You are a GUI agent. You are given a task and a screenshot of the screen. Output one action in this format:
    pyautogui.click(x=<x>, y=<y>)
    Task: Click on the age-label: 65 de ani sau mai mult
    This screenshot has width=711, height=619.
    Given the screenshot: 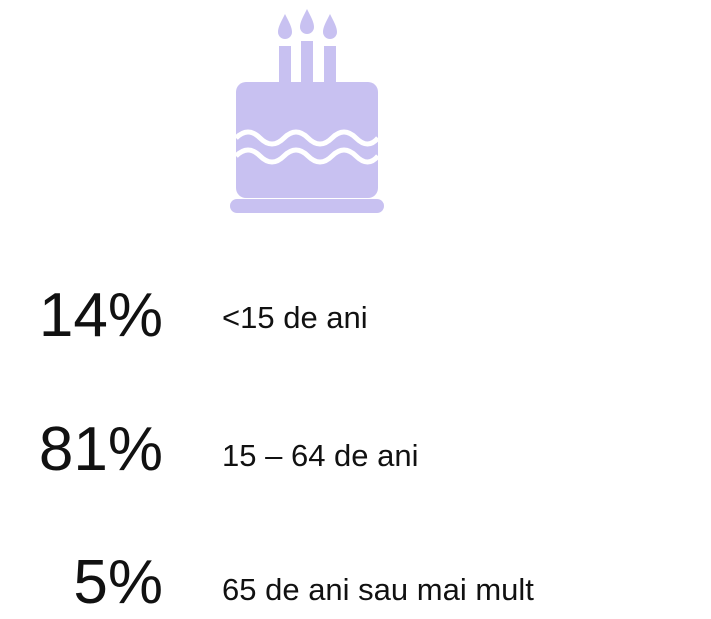 What is the action you would take?
    pyautogui.click(x=378, y=589)
    